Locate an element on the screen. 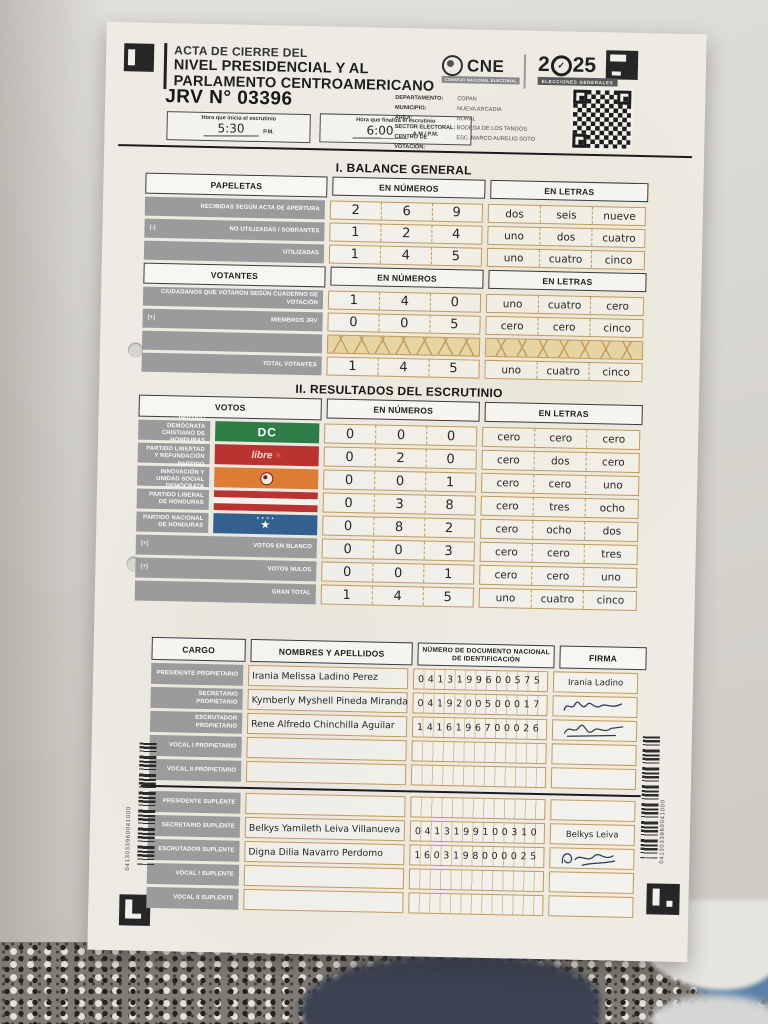  meta-value: RURAL is located at coordinates (466, 119).